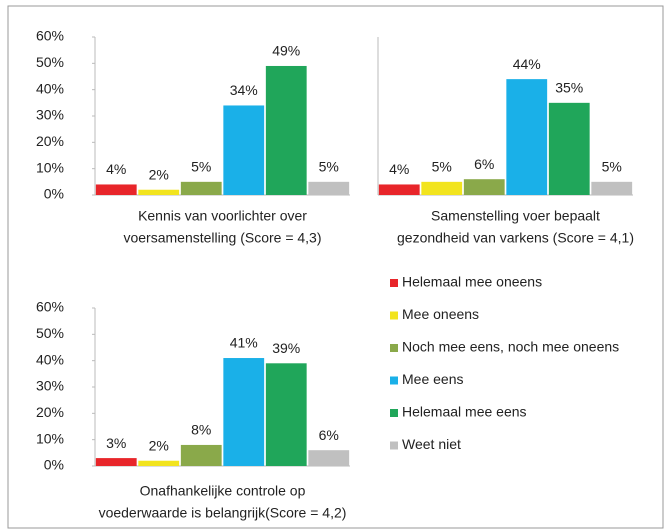  Describe the element at coordinates (510, 347) in the screenshot. I see `legend-label: Noch mee eens, noch mee oneens` at that location.